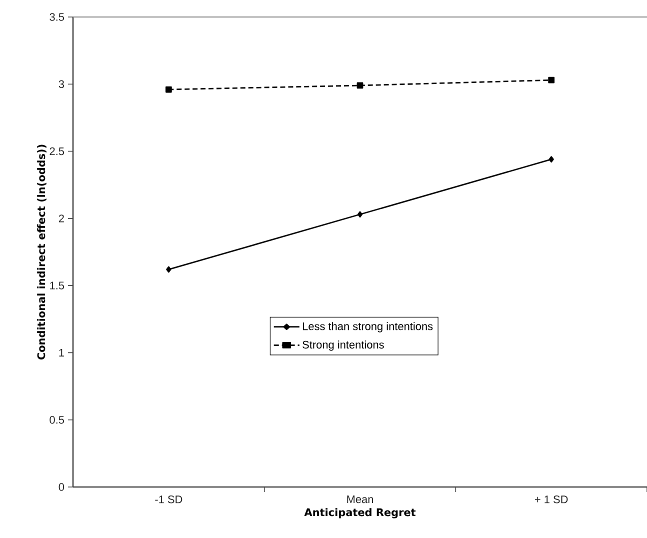 The width and height of the screenshot is (647, 538). What do you see at coordinates (61, 487) in the screenshot?
I see `y-tick-label: 0` at bounding box center [61, 487].